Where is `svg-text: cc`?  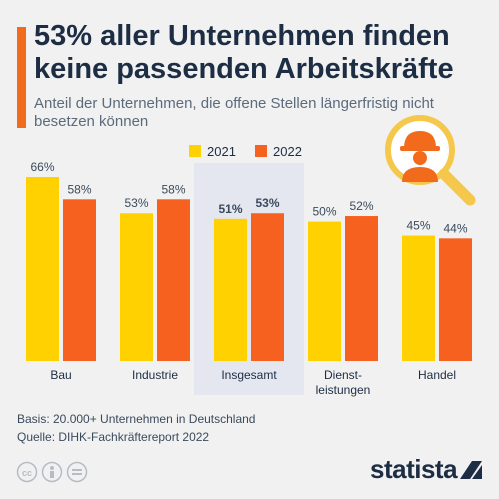 svg-text: cc is located at coordinates (27, 473).